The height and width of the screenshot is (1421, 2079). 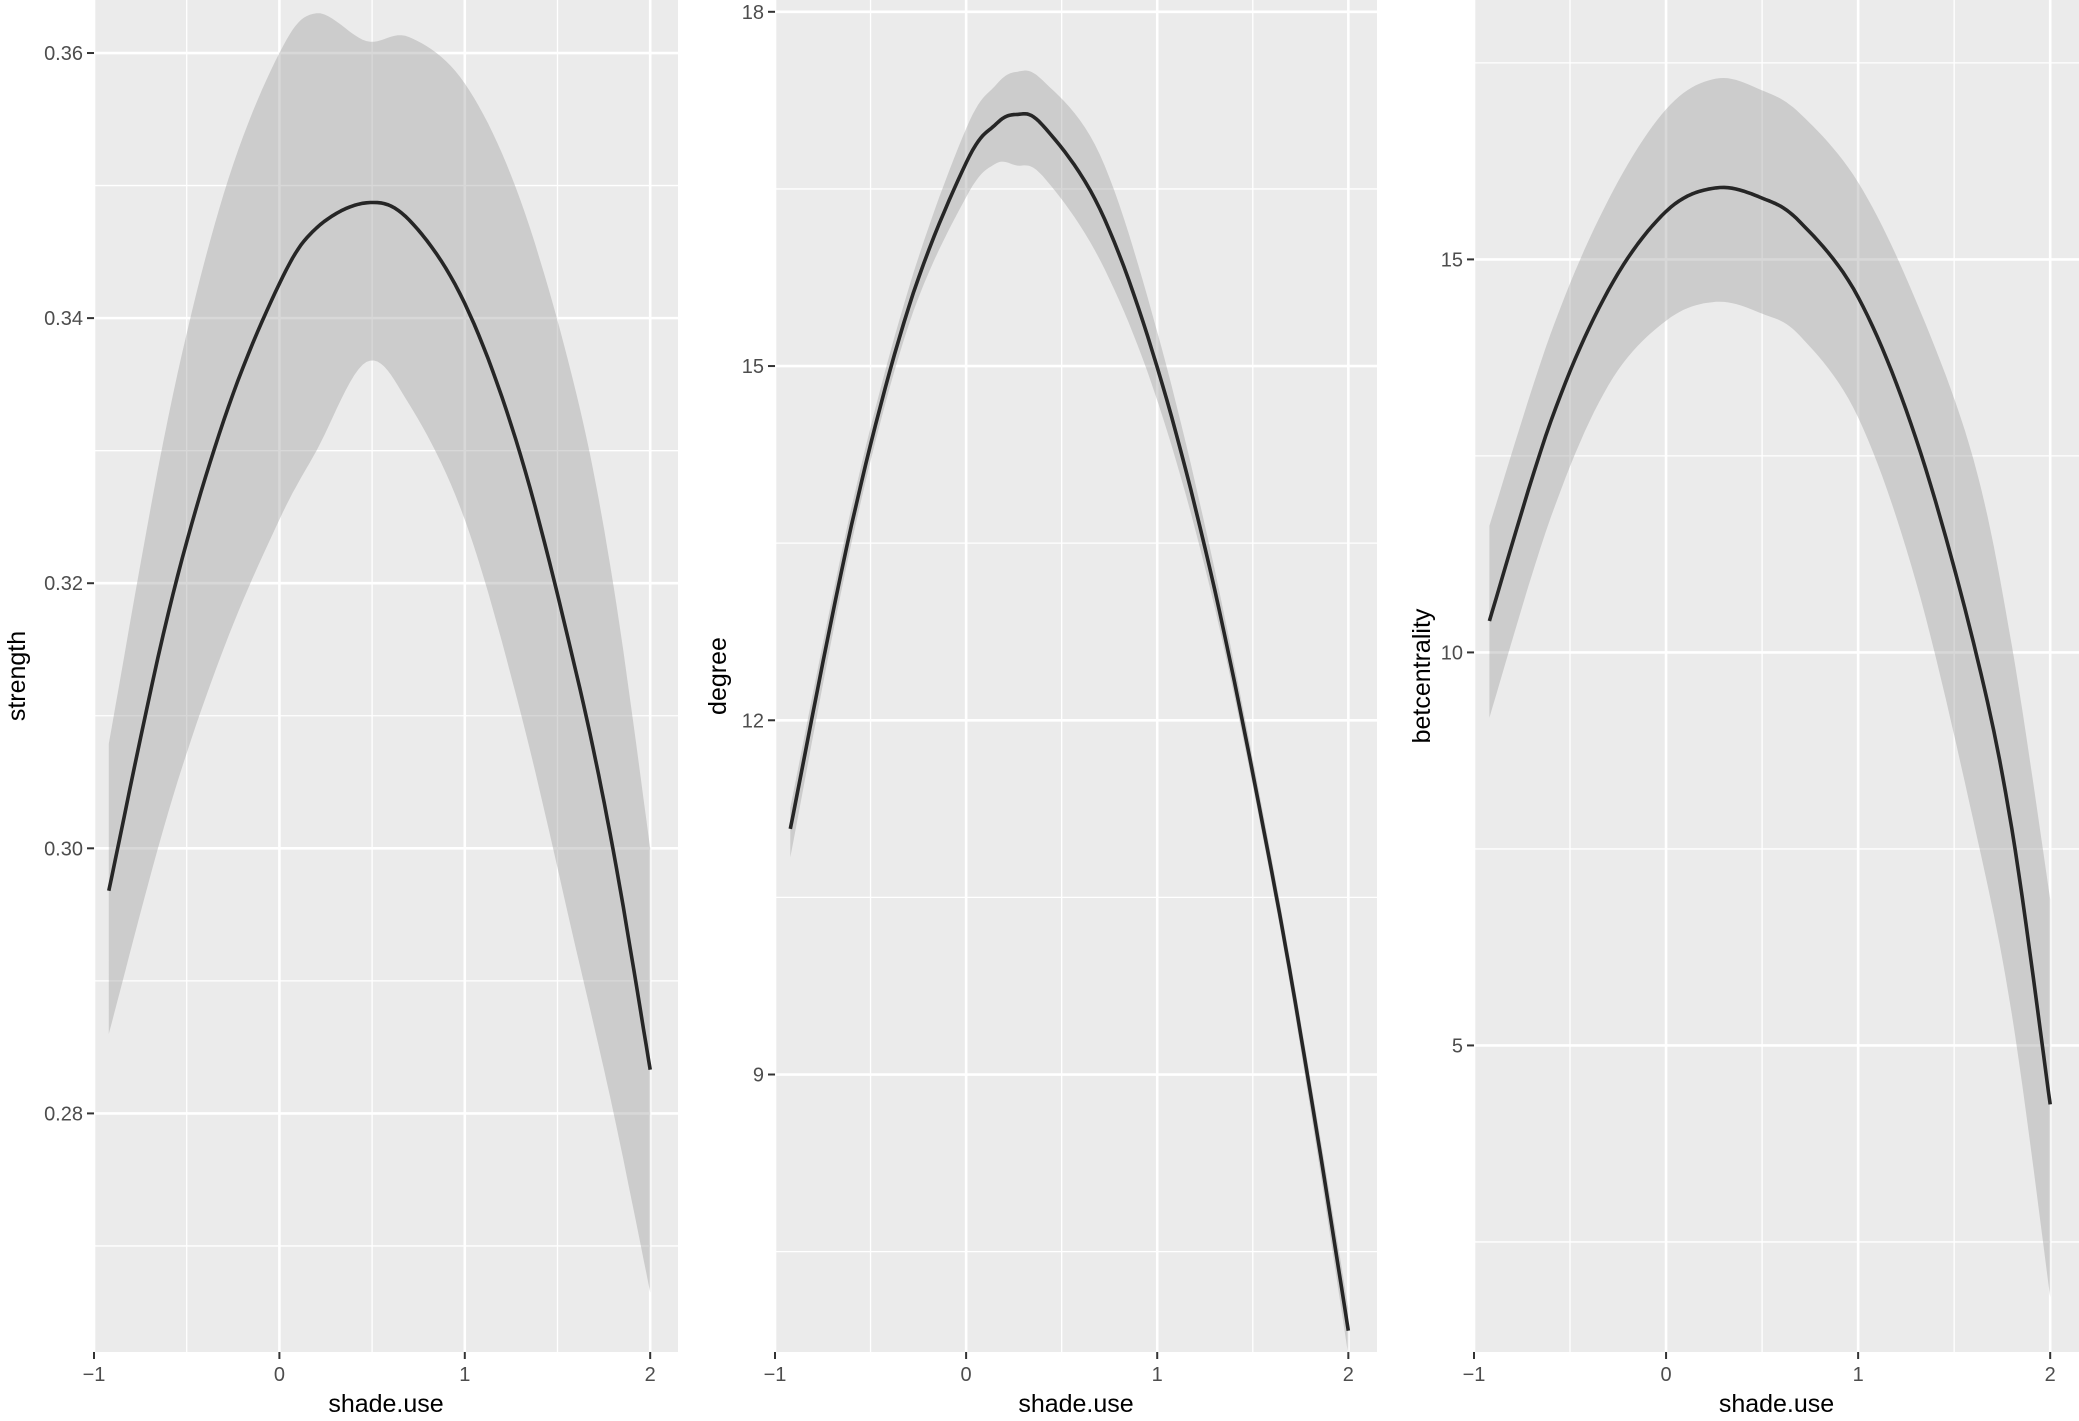 What do you see at coordinates (718, 676) in the screenshot?
I see `y-axis-title: degree` at bounding box center [718, 676].